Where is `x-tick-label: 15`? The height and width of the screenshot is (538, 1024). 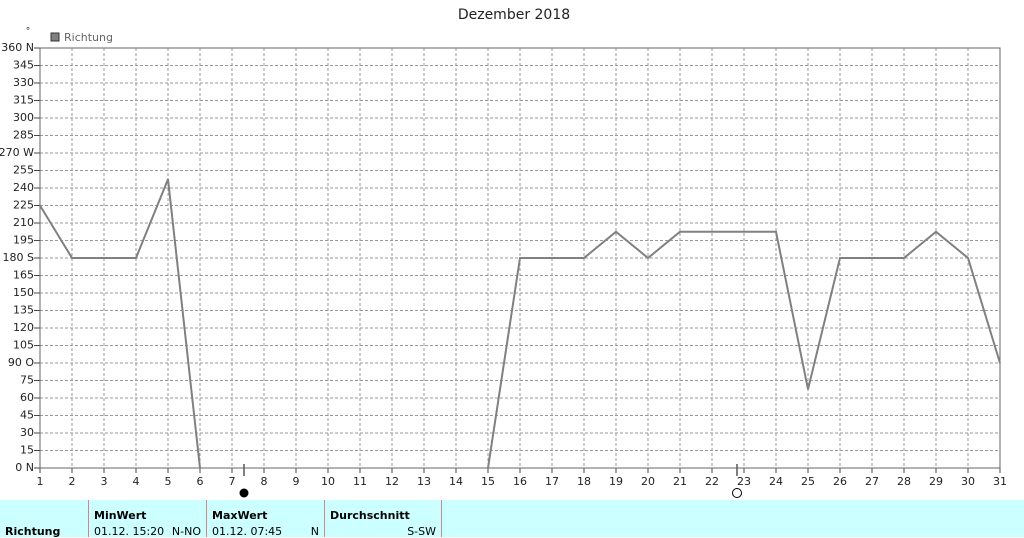
x-tick-label: 15 is located at coordinates (488, 481).